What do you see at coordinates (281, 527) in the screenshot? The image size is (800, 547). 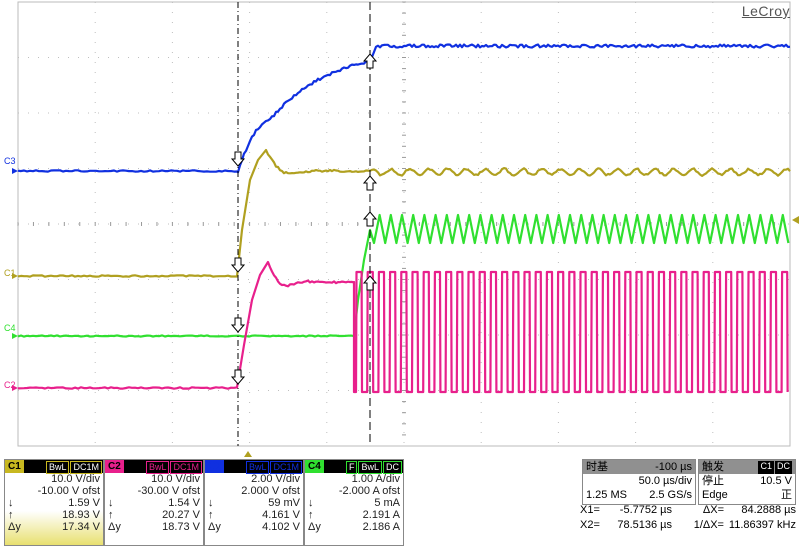 I see `dy-value: 4.102 V` at bounding box center [281, 527].